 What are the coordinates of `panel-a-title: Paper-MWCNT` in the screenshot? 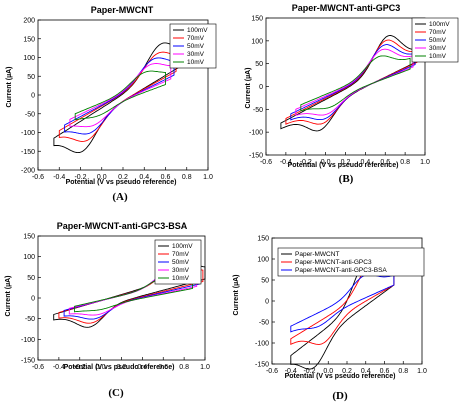 It's located at (122, 10).